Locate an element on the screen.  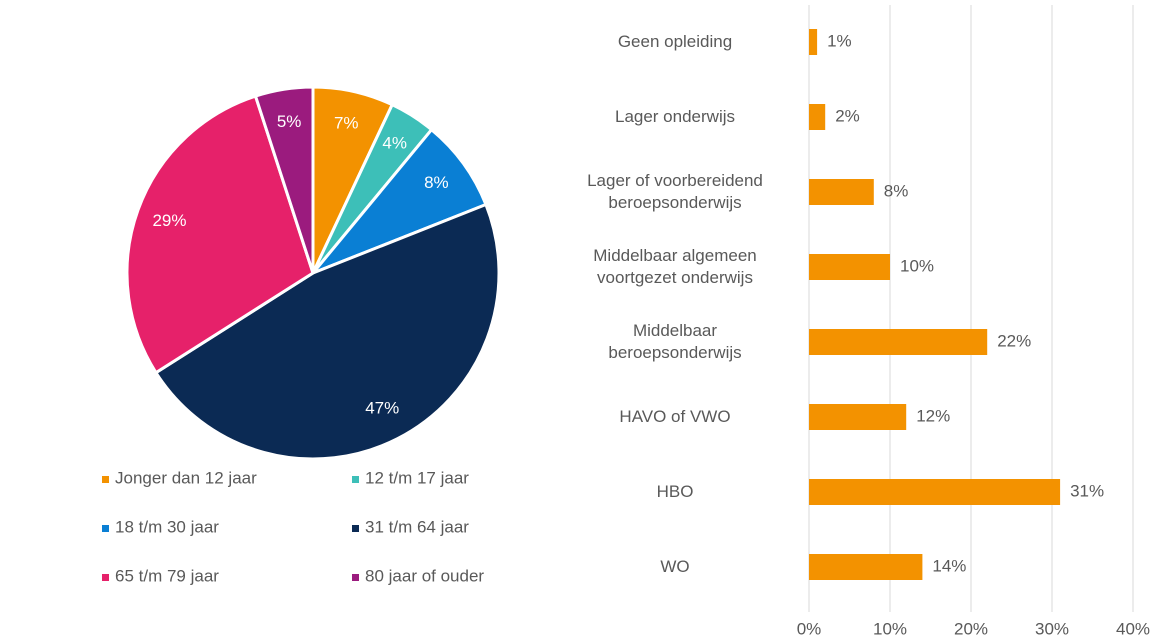
slice-label: 4% is located at coordinates (394, 143).